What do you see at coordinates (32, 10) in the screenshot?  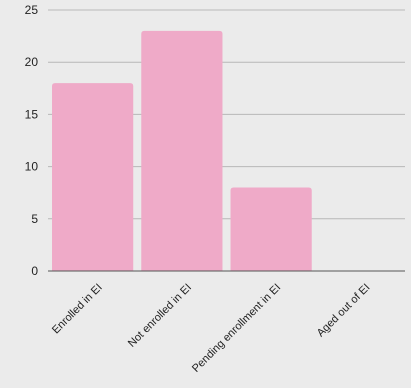 I see `y-tick-label: 25` at bounding box center [32, 10].